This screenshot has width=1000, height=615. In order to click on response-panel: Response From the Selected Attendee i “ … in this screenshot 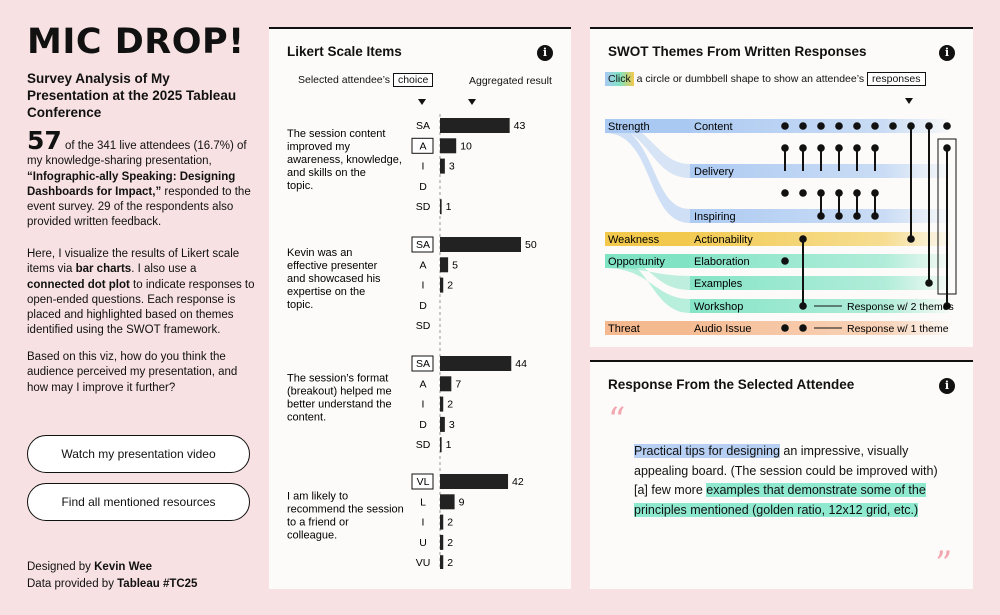, I will do `click(781, 474)`.